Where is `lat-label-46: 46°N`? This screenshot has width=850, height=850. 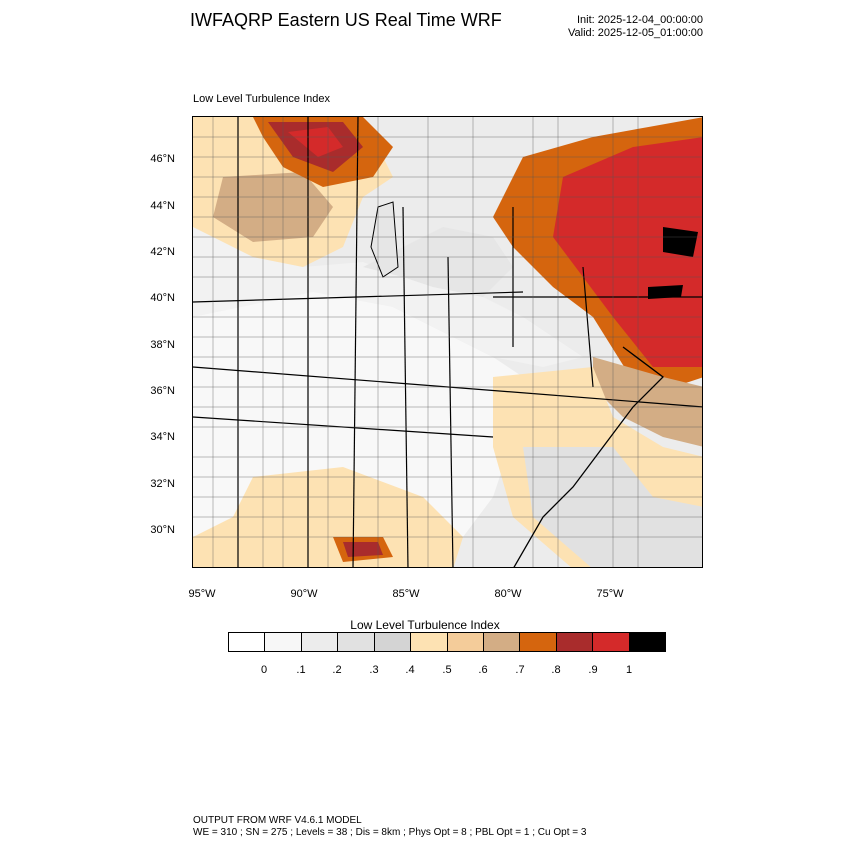
lat-label-46: 46°N is located at coordinates (162, 159).